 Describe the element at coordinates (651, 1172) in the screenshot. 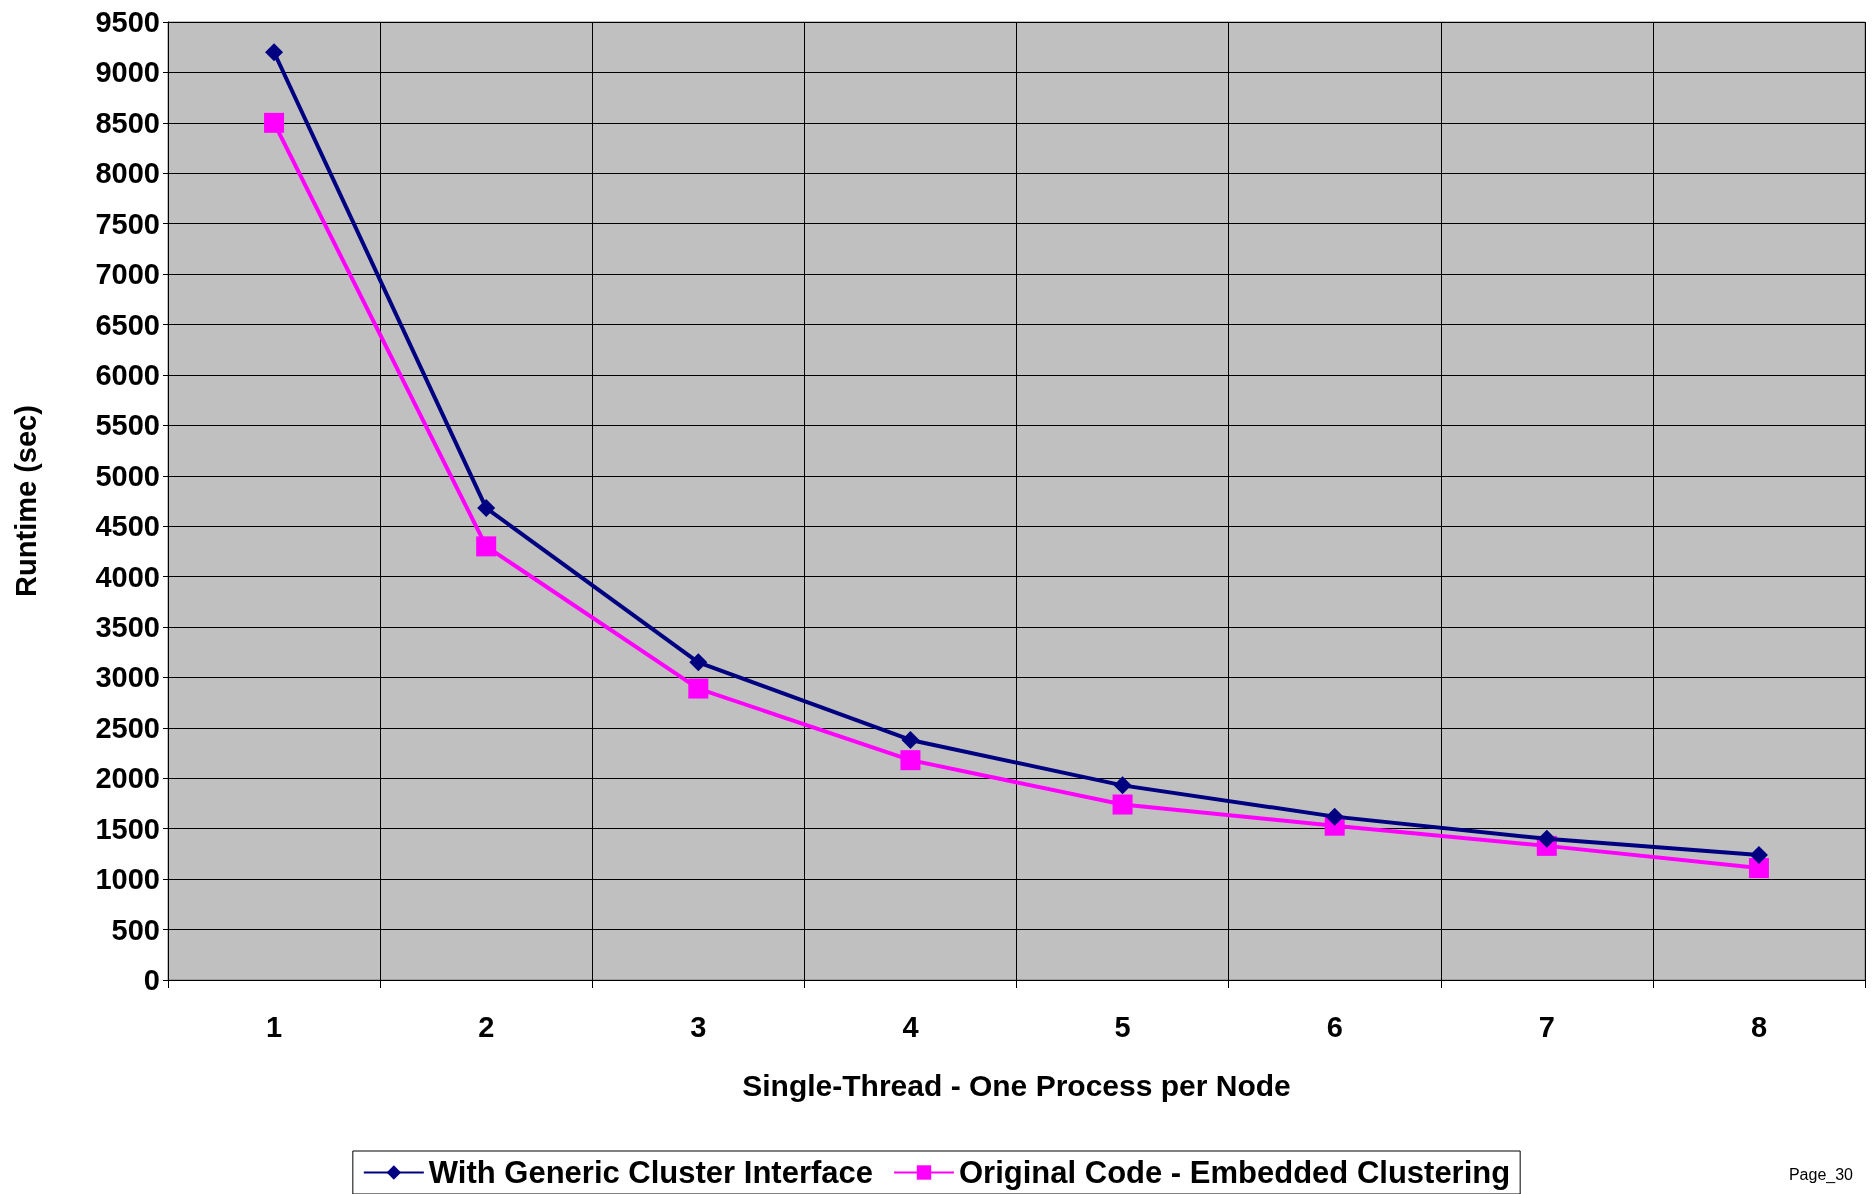

I see `legend-label: With Generic Cluster Interface` at that location.